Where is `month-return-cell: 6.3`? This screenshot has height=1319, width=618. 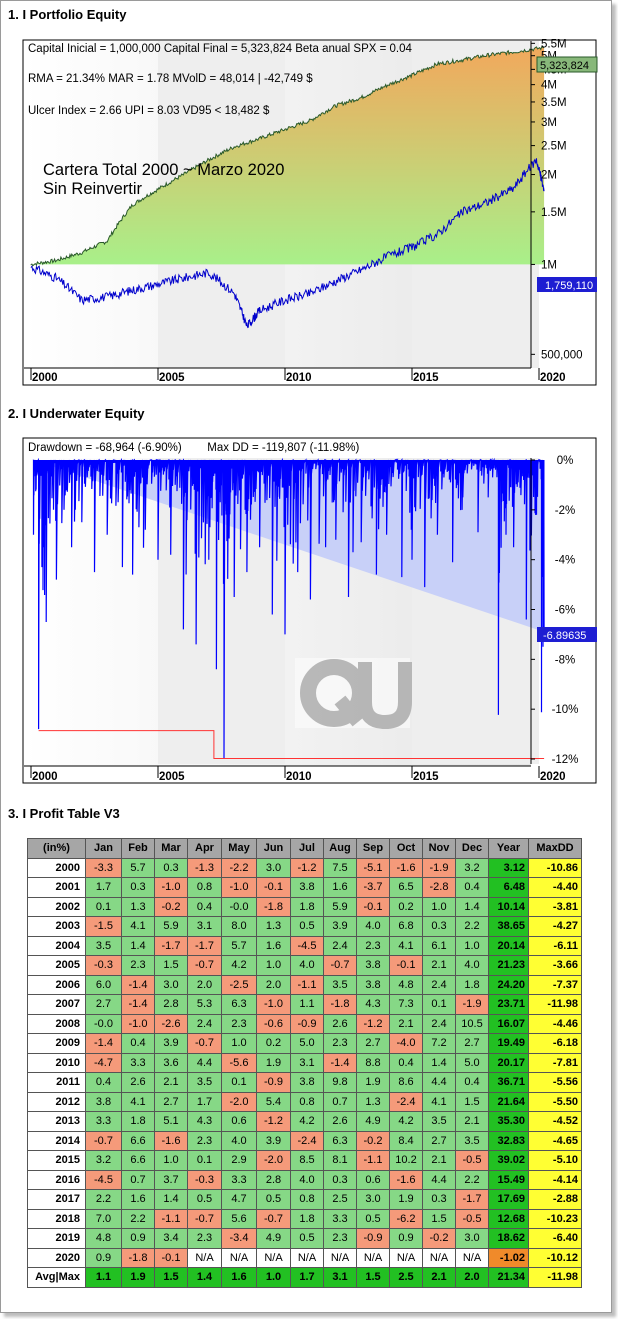
month-return-cell: 6.3 is located at coordinates (340, 1140).